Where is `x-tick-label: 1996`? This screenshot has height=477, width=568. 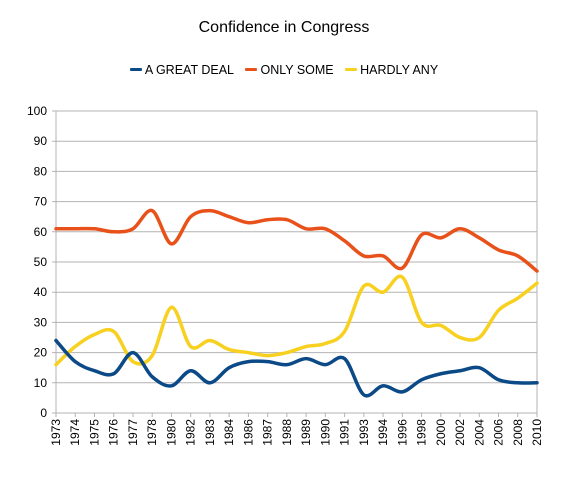 x-tick-label: 1996 is located at coordinates (402, 432).